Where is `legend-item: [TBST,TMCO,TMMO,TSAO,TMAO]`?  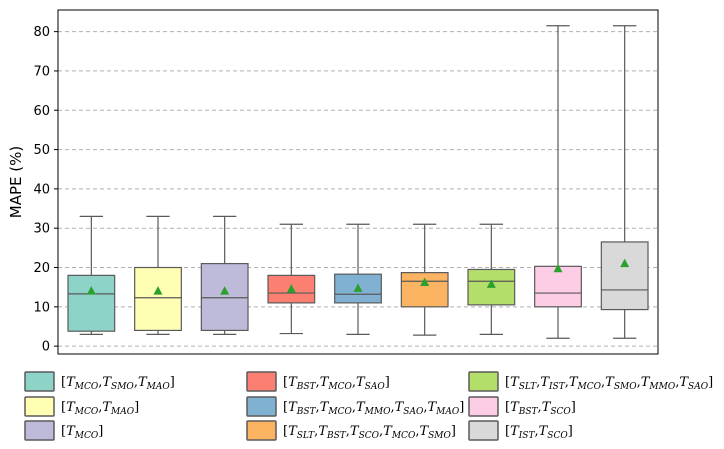
legend-item: [TBST,TMCO,TMMO,TSAO,TMAO] is located at coordinates (355, 406).